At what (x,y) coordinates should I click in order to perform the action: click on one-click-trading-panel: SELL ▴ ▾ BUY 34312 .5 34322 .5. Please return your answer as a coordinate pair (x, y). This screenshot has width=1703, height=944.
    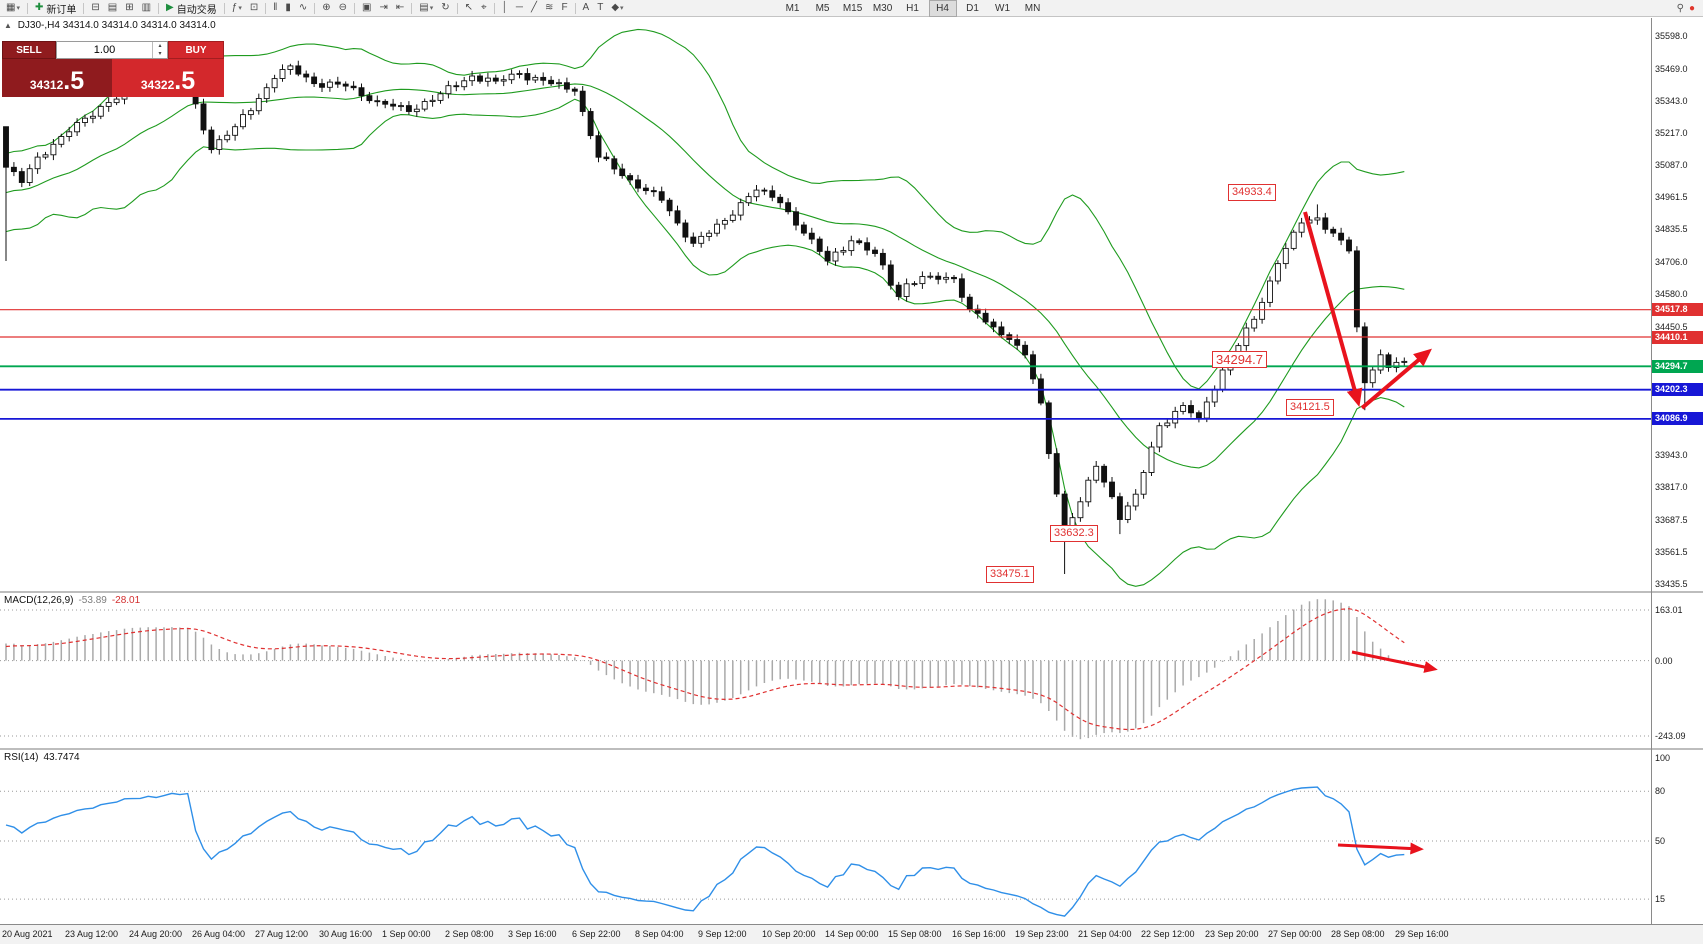
    Looking at the image, I should click on (113, 69).